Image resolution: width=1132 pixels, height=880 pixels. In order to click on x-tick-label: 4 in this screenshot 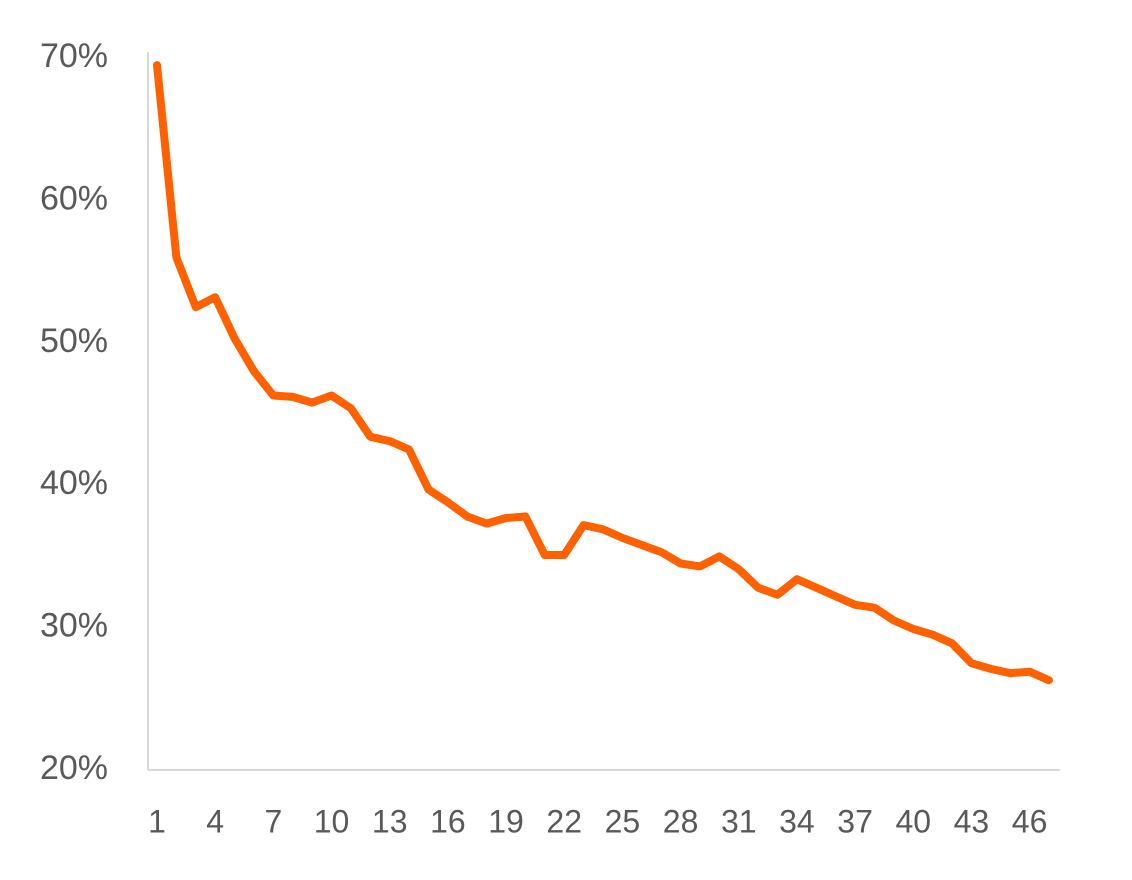, I will do `click(215, 821)`.